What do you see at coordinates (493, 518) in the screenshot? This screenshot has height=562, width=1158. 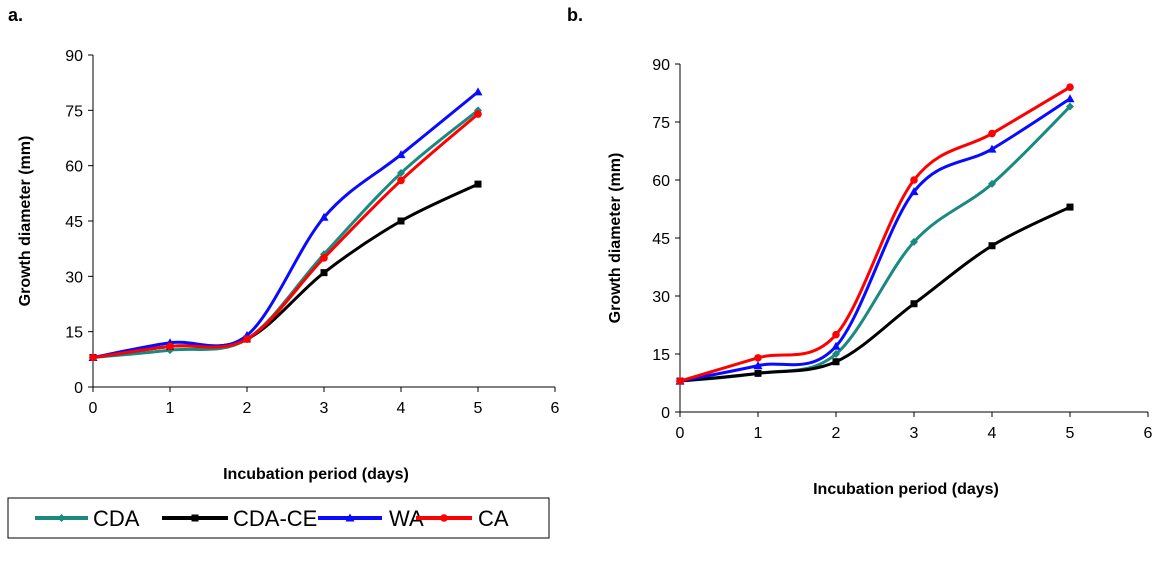 I see `legend-label: CA` at bounding box center [493, 518].